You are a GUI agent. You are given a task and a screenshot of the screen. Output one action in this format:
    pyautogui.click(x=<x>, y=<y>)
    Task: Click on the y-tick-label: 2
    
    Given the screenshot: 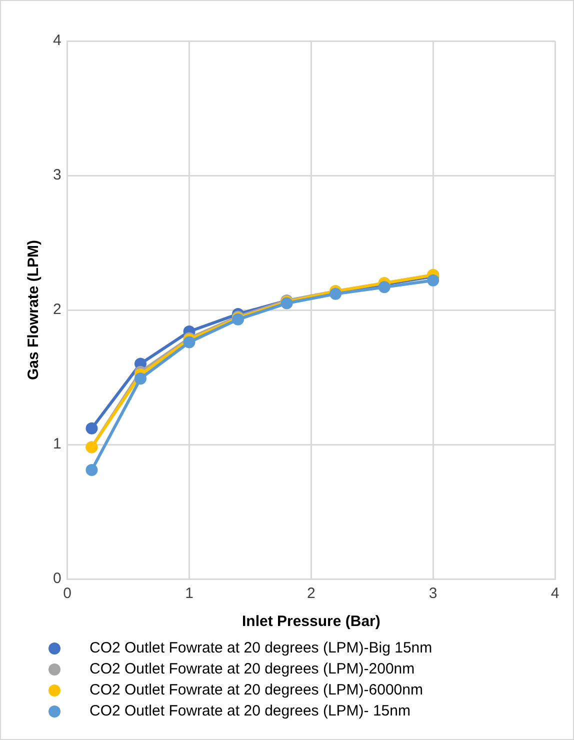 What is the action you would take?
    pyautogui.click(x=57, y=309)
    